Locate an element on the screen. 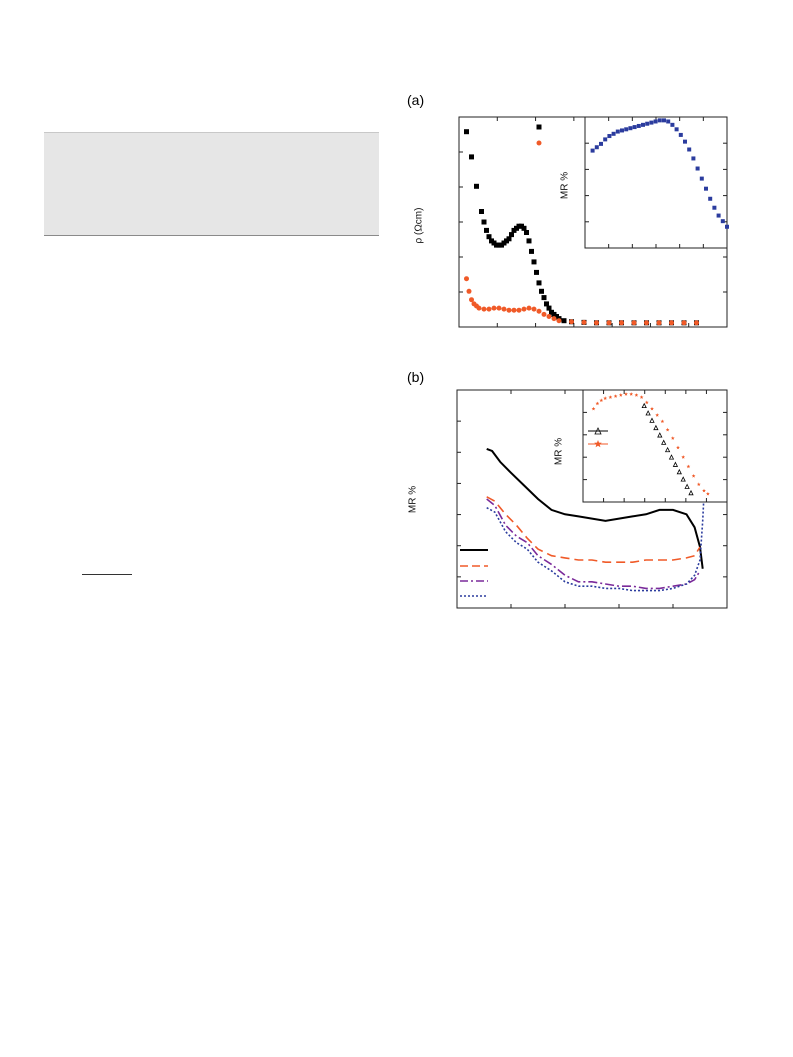  panel-b-series4-line is located at coordinates (597, 504).